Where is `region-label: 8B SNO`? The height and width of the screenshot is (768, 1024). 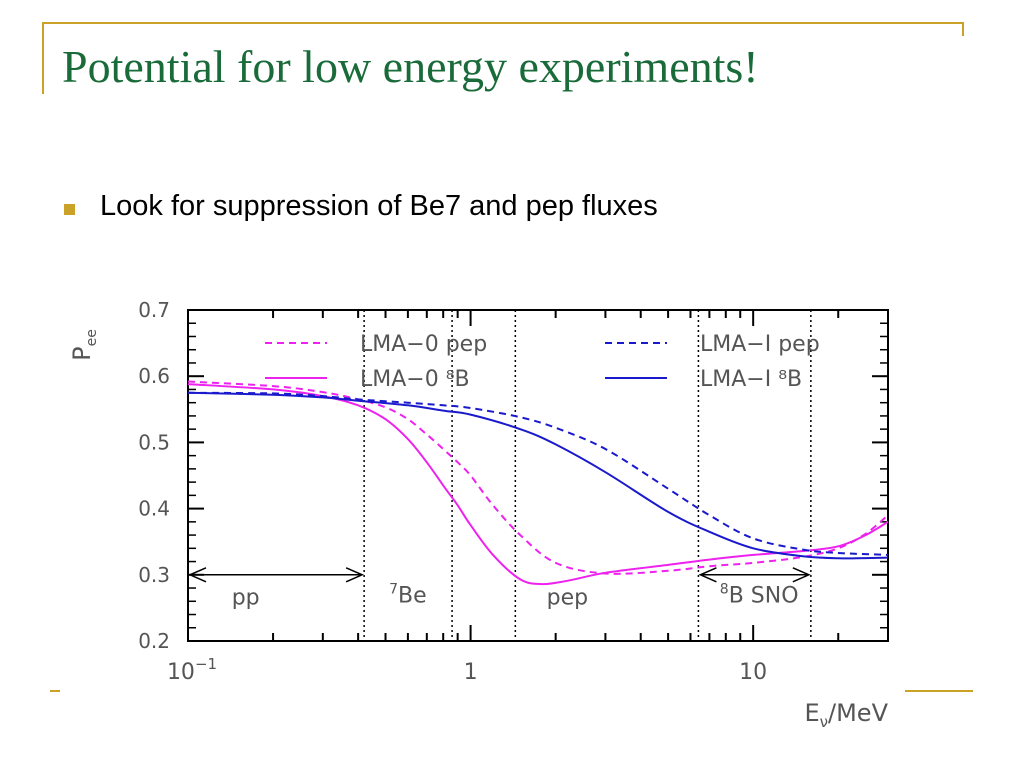 region-label: 8B SNO is located at coordinates (759, 595).